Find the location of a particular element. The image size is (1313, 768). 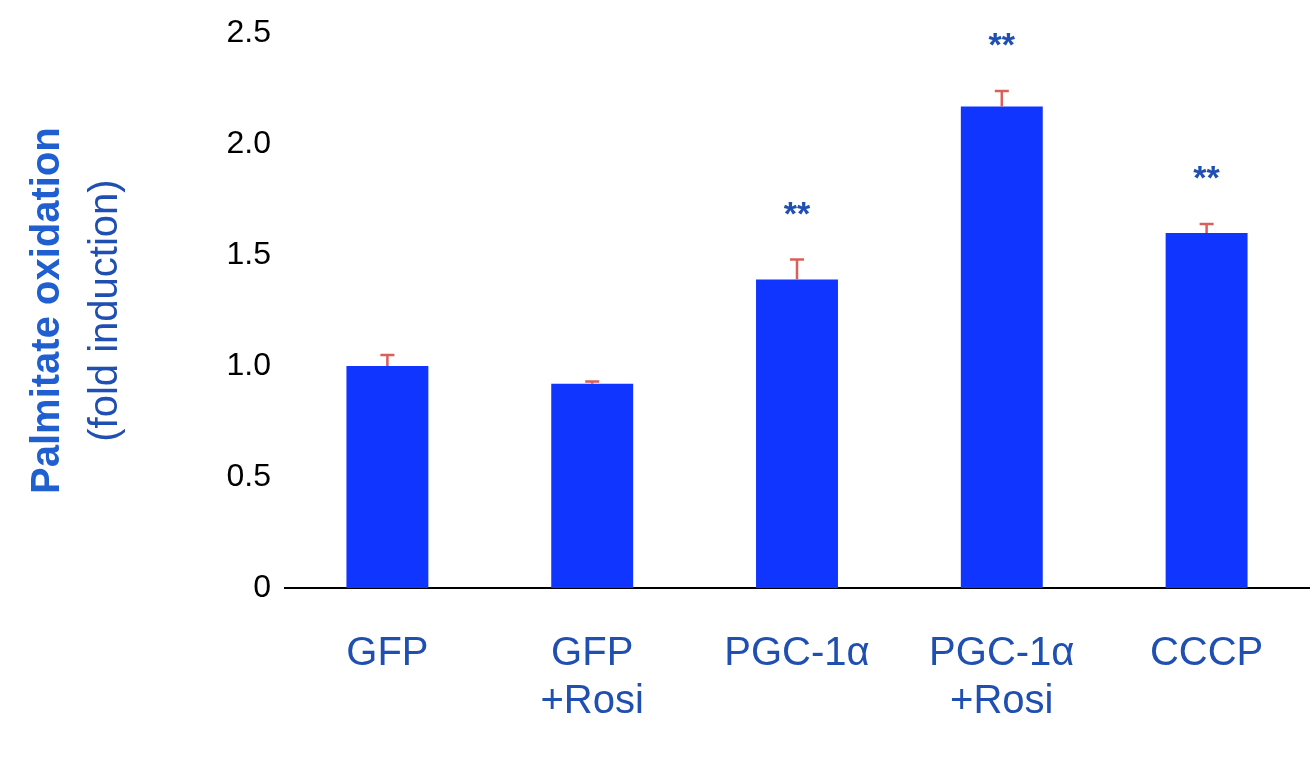

y-axis-title: Palmitate oxidation (fold induction) is located at coordinates (74, 310).